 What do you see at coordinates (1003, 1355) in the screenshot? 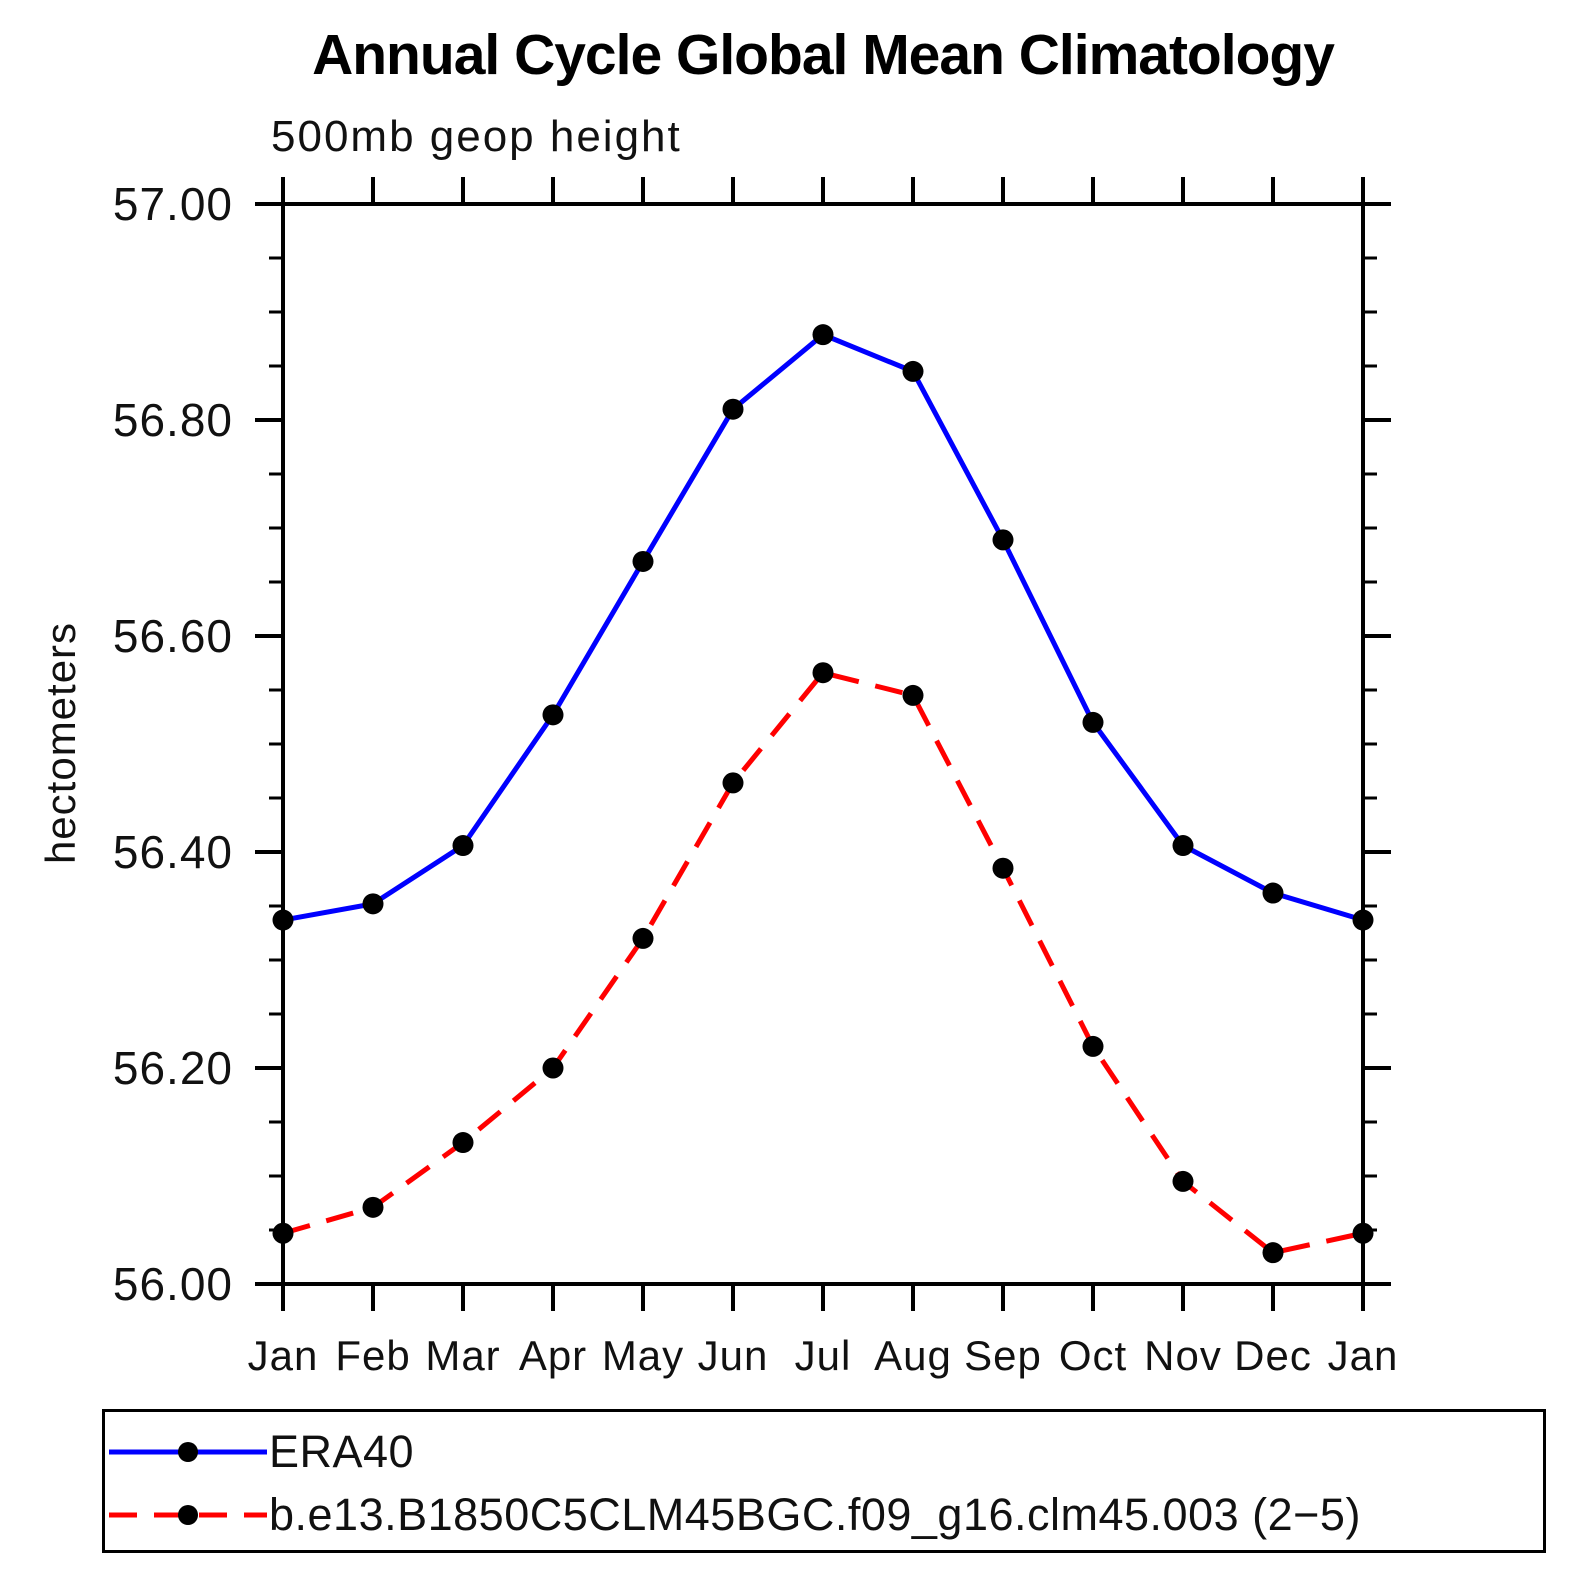
I see `x-tick-label: Sep` at bounding box center [1003, 1355].